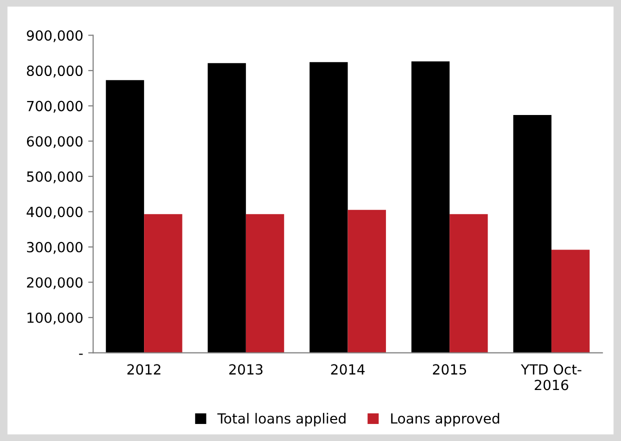 The width and height of the screenshot is (621, 441). Describe the element at coordinates (348, 369) in the screenshot. I see `x-tick-label: 2014` at that location.